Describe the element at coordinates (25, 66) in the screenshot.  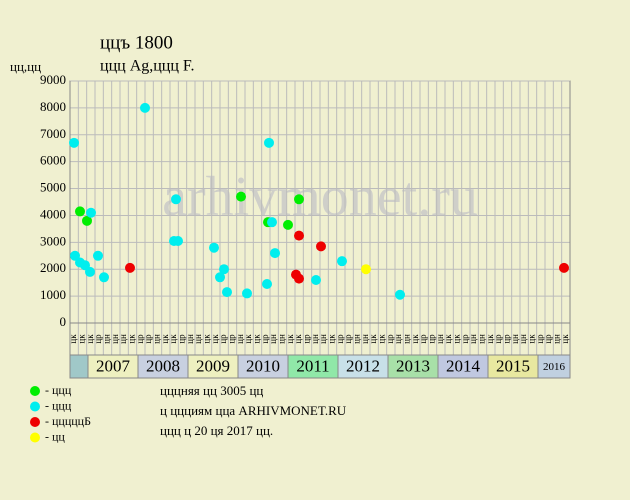
I see `y-axis-label: цц,цц` at that location.